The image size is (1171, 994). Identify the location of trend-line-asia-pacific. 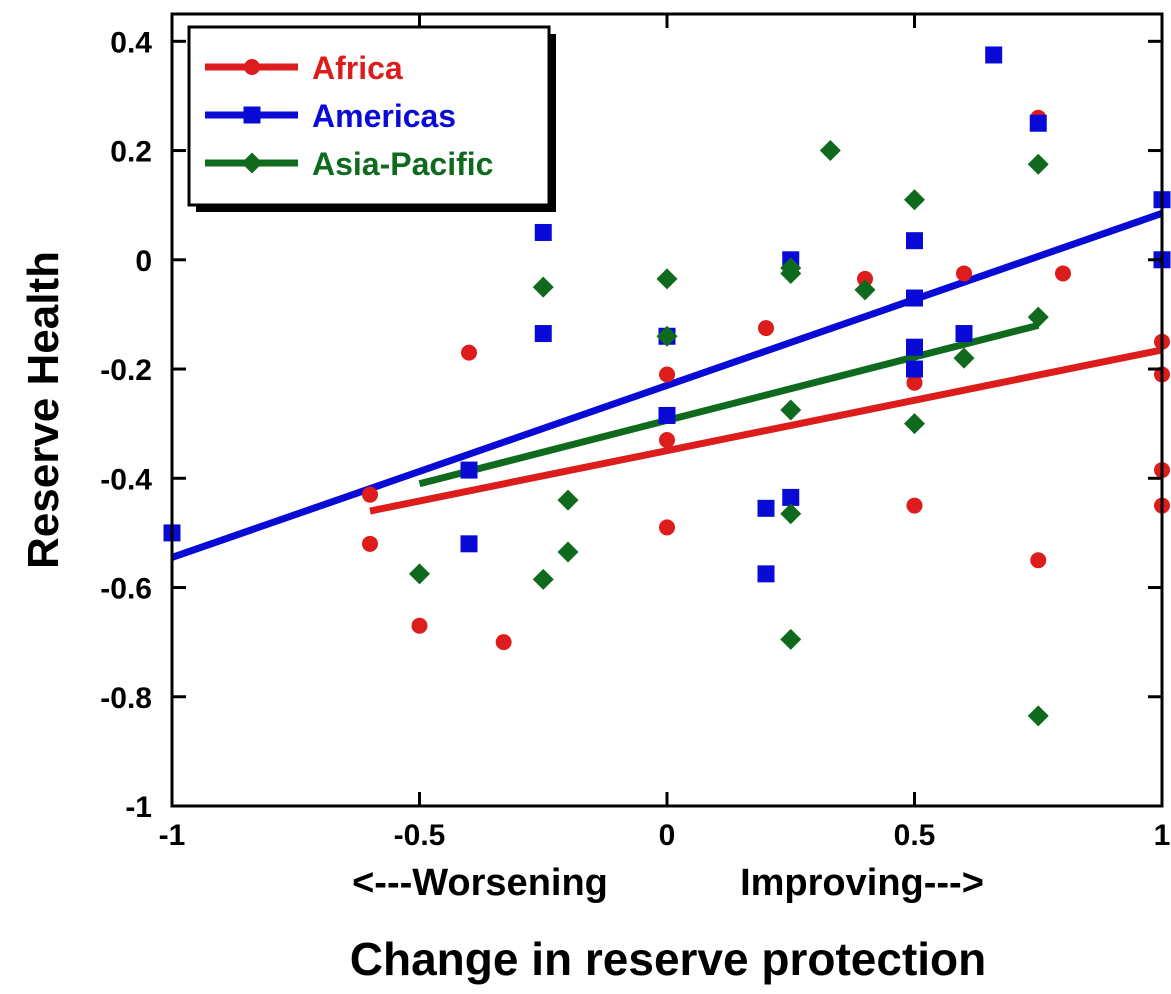
(729, 404).